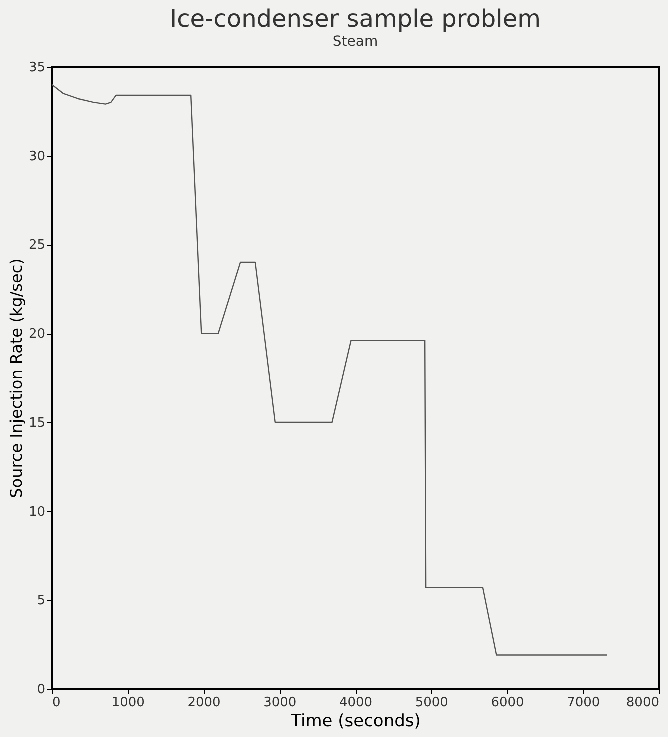 The image size is (668, 737). I want to click on x-tick-label: 0, so click(56, 703).